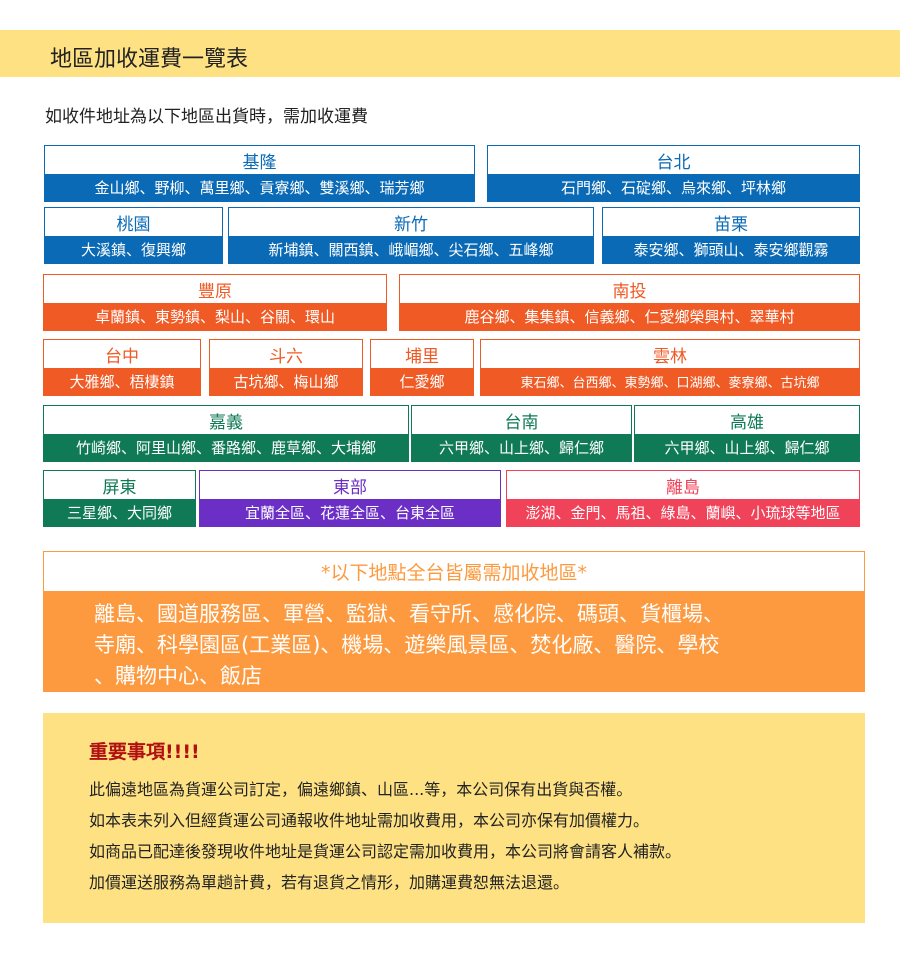 The width and height of the screenshot is (900, 973). I want to click on region-name: 台北, so click(673, 160).